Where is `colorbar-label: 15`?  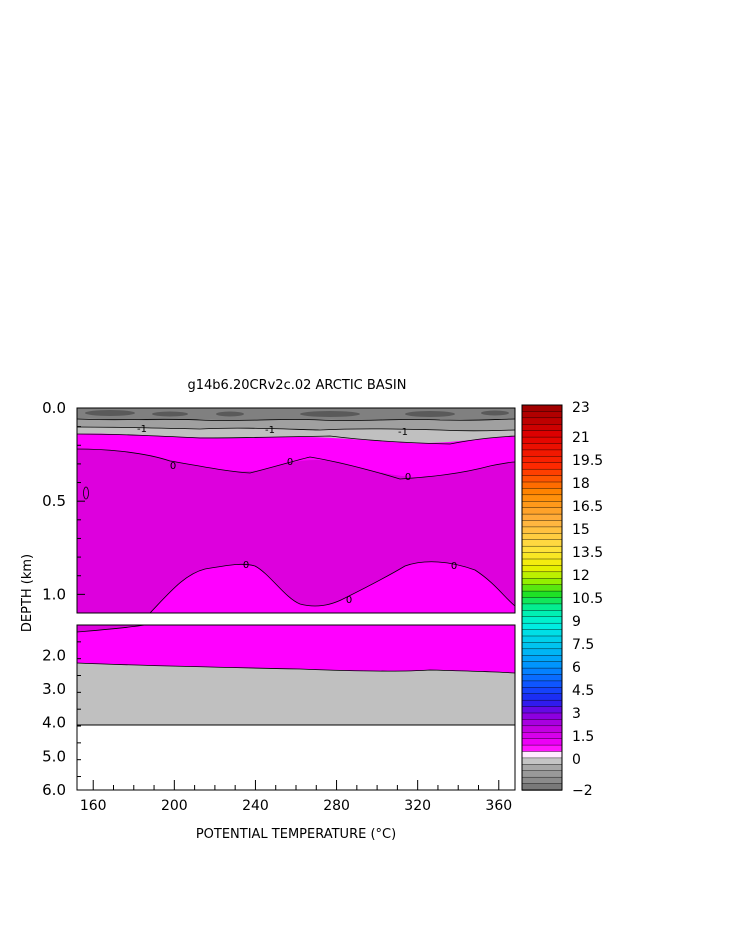
colorbar-label: 15 is located at coordinates (581, 530).